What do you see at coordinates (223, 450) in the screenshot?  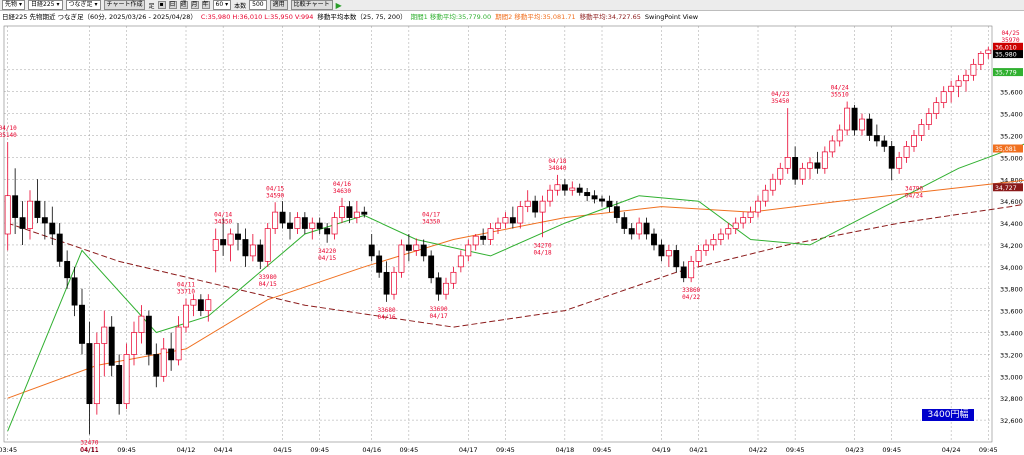 I see `x-tick-label: 04/14` at bounding box center [223, 450].